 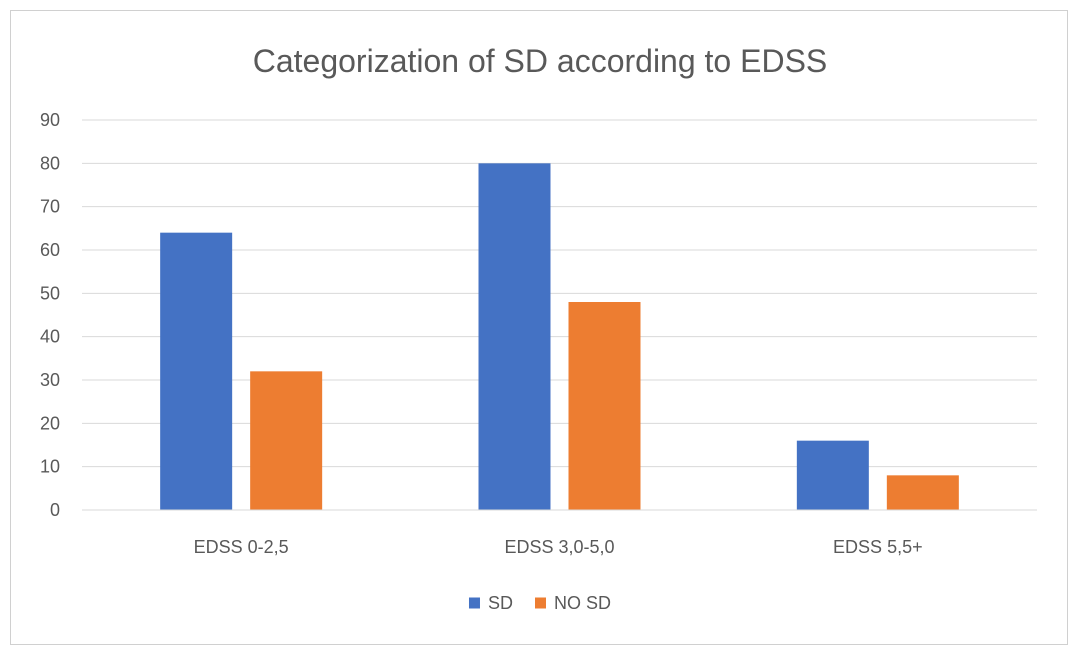 I want to click on y-tick-label: 20, so click(x=50, y=423).